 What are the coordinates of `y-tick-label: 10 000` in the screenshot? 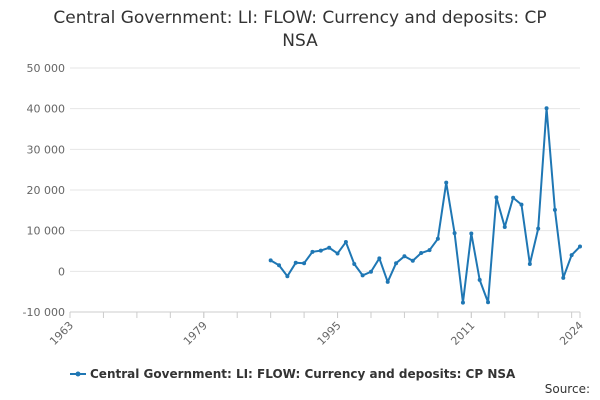 It's located at (46, 231).